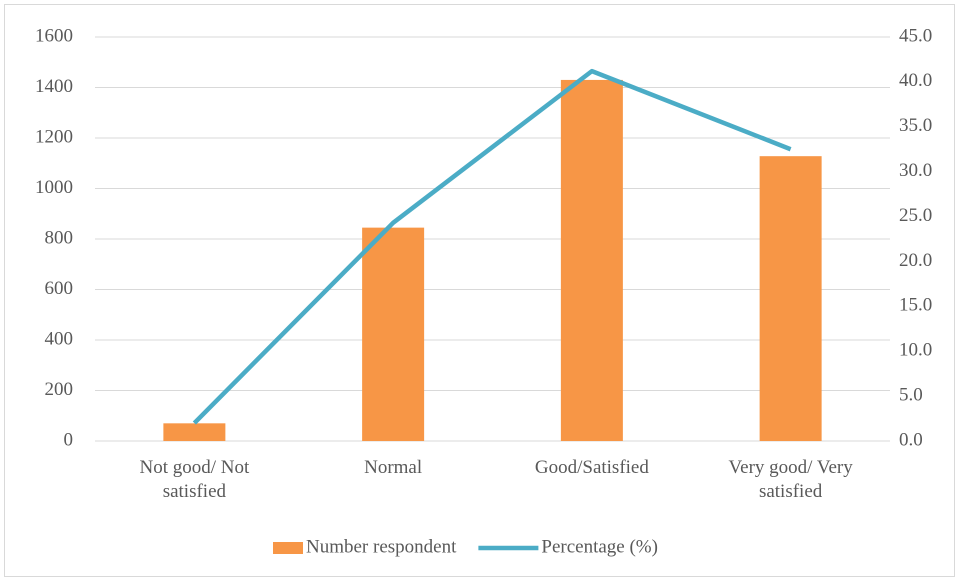 The width and height of the screenshot is (959, 581). I want to click on y-tick-label: 1000, so click(54, 187).